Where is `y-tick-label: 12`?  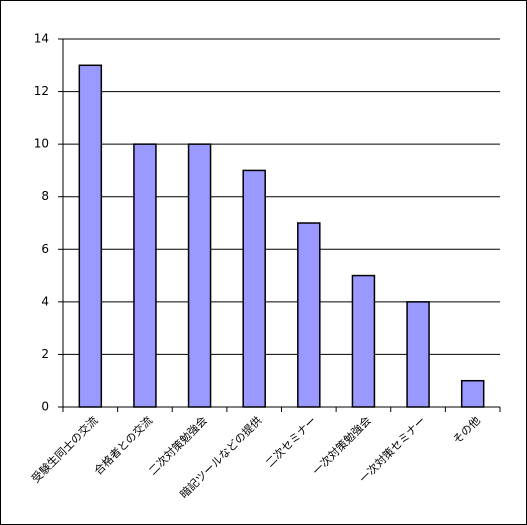 y-tick-label: 12 is located at coordinates (41, 91).